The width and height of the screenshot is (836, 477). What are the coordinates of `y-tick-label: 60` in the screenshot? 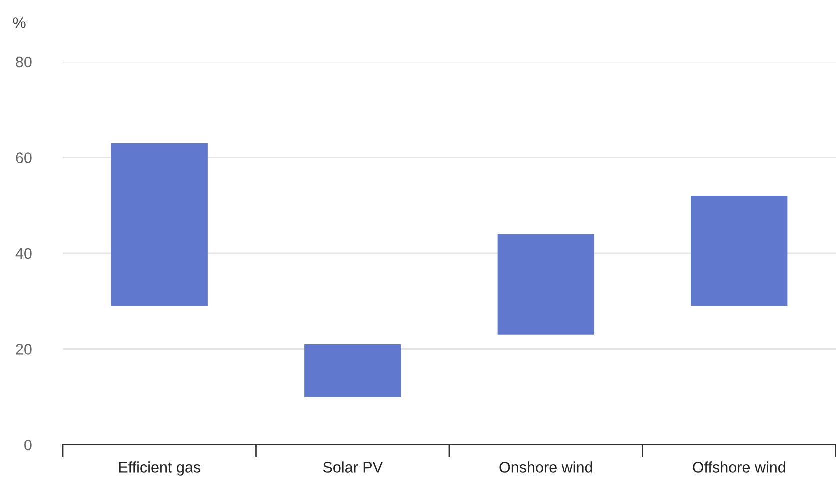 It's located at (24, 158).